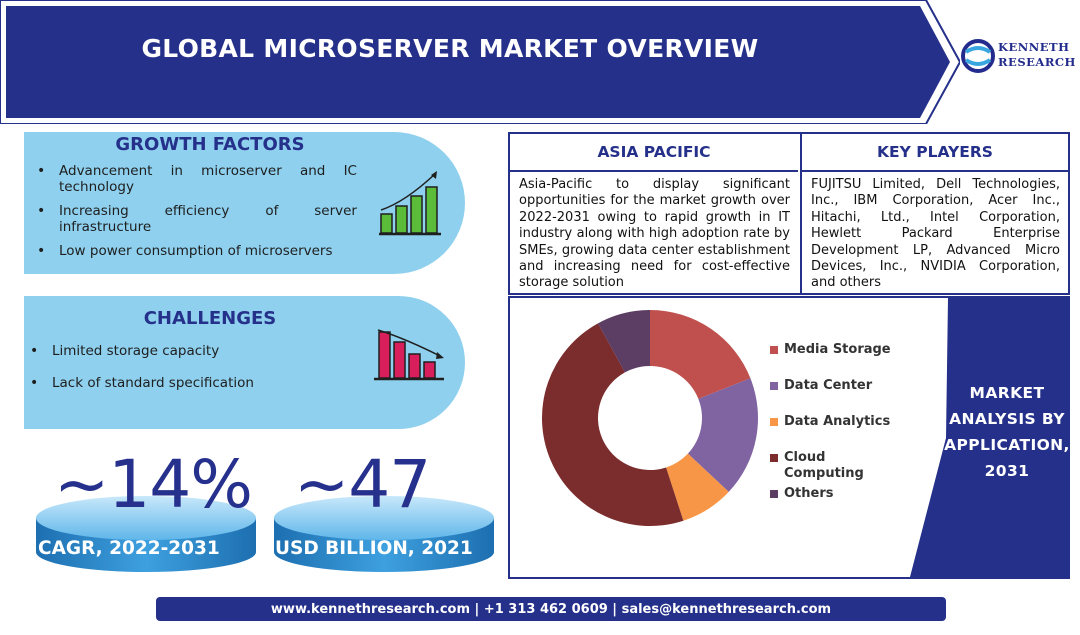  I want to click on legend-label: Cloud Computing, so click(824, 465).